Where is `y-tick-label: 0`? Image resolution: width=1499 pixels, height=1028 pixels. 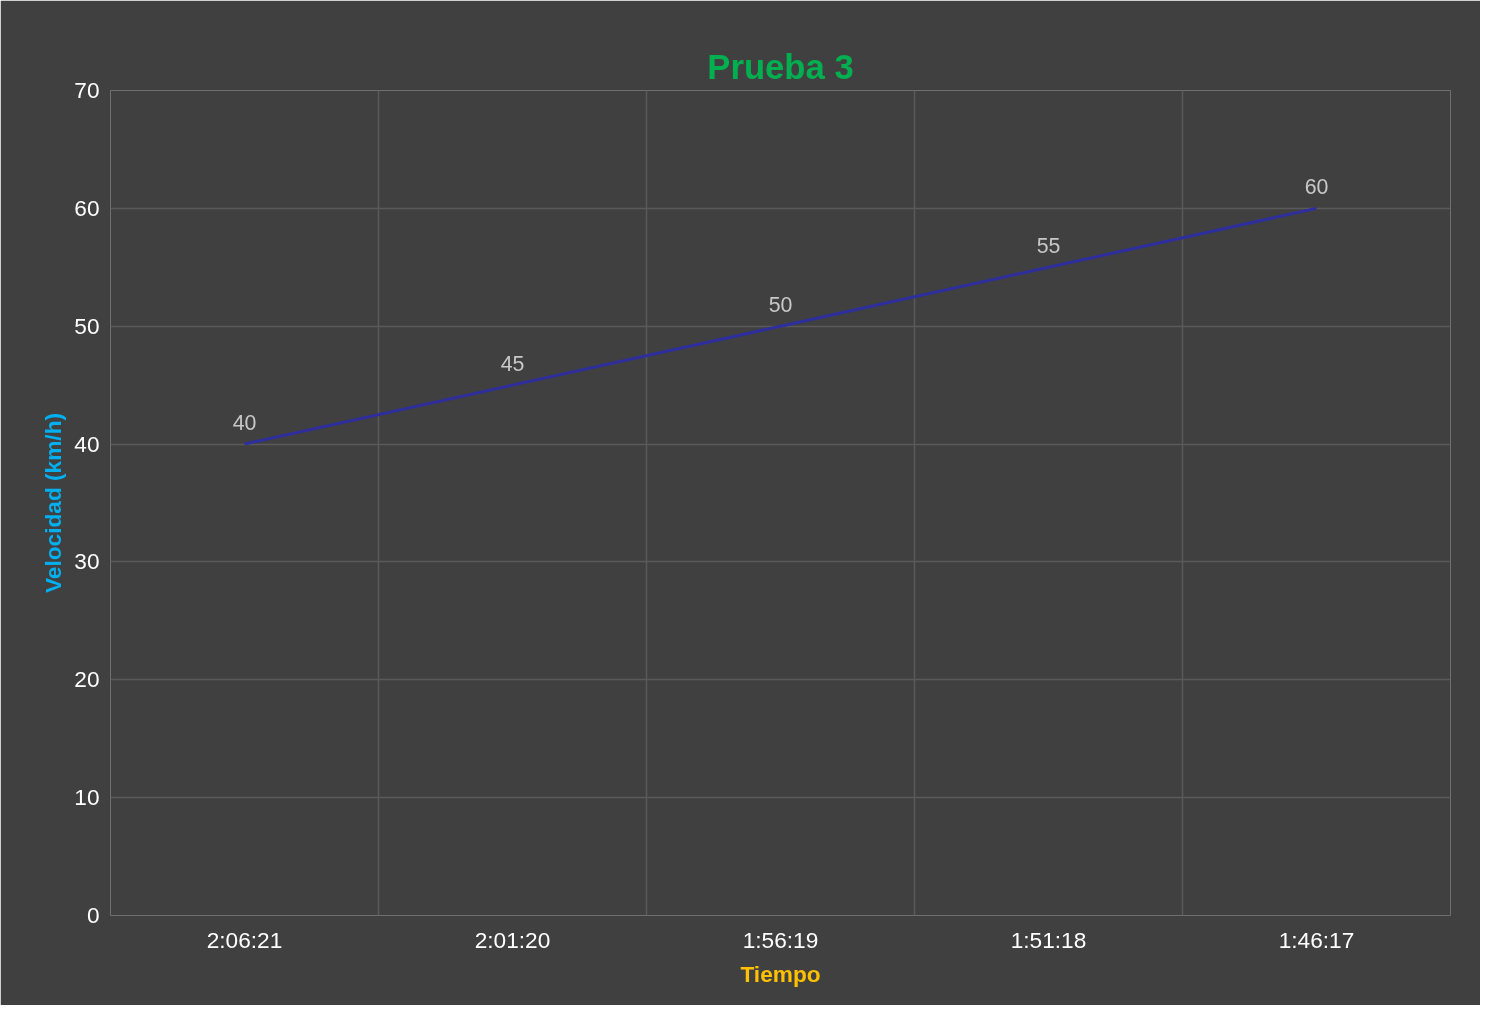 y-tick-label: 0 is located at coordinates (93, 915).